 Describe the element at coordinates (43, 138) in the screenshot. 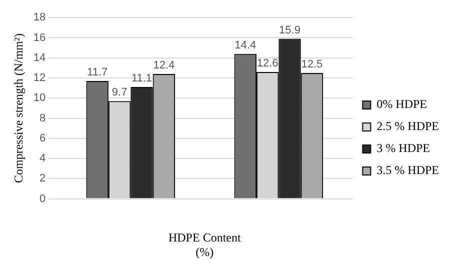

I see `y-tick-label: 6` at that location.